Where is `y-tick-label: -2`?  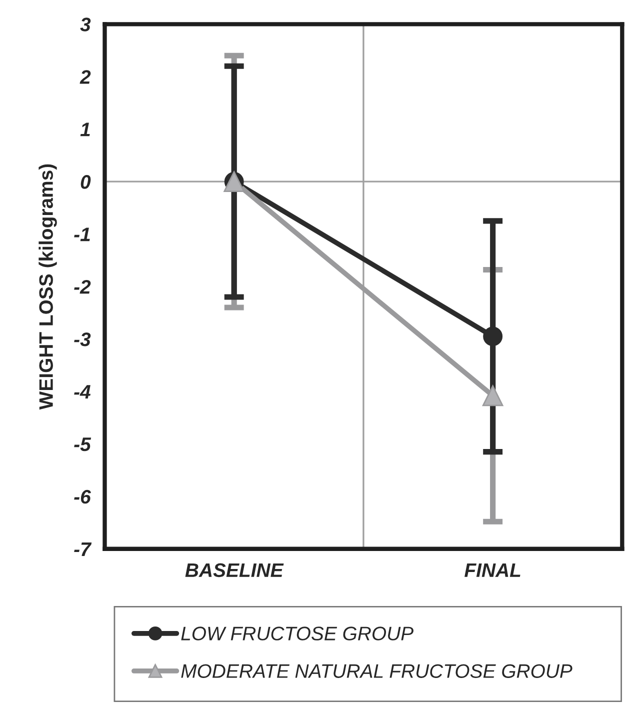 y-tick-label: -2 is located at coordinates (82, 287).